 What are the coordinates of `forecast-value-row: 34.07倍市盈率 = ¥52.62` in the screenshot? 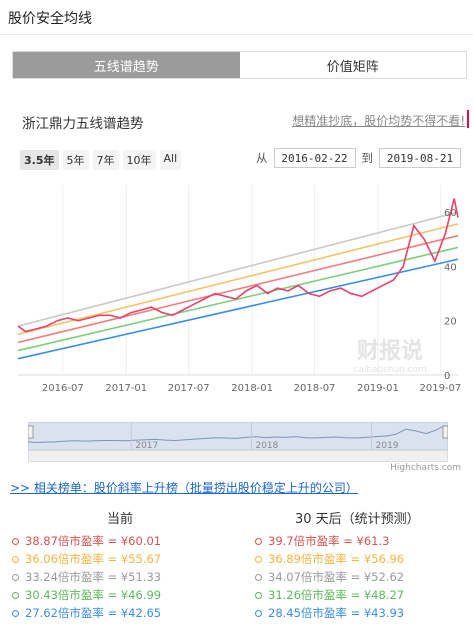 It's located at (329, 577).